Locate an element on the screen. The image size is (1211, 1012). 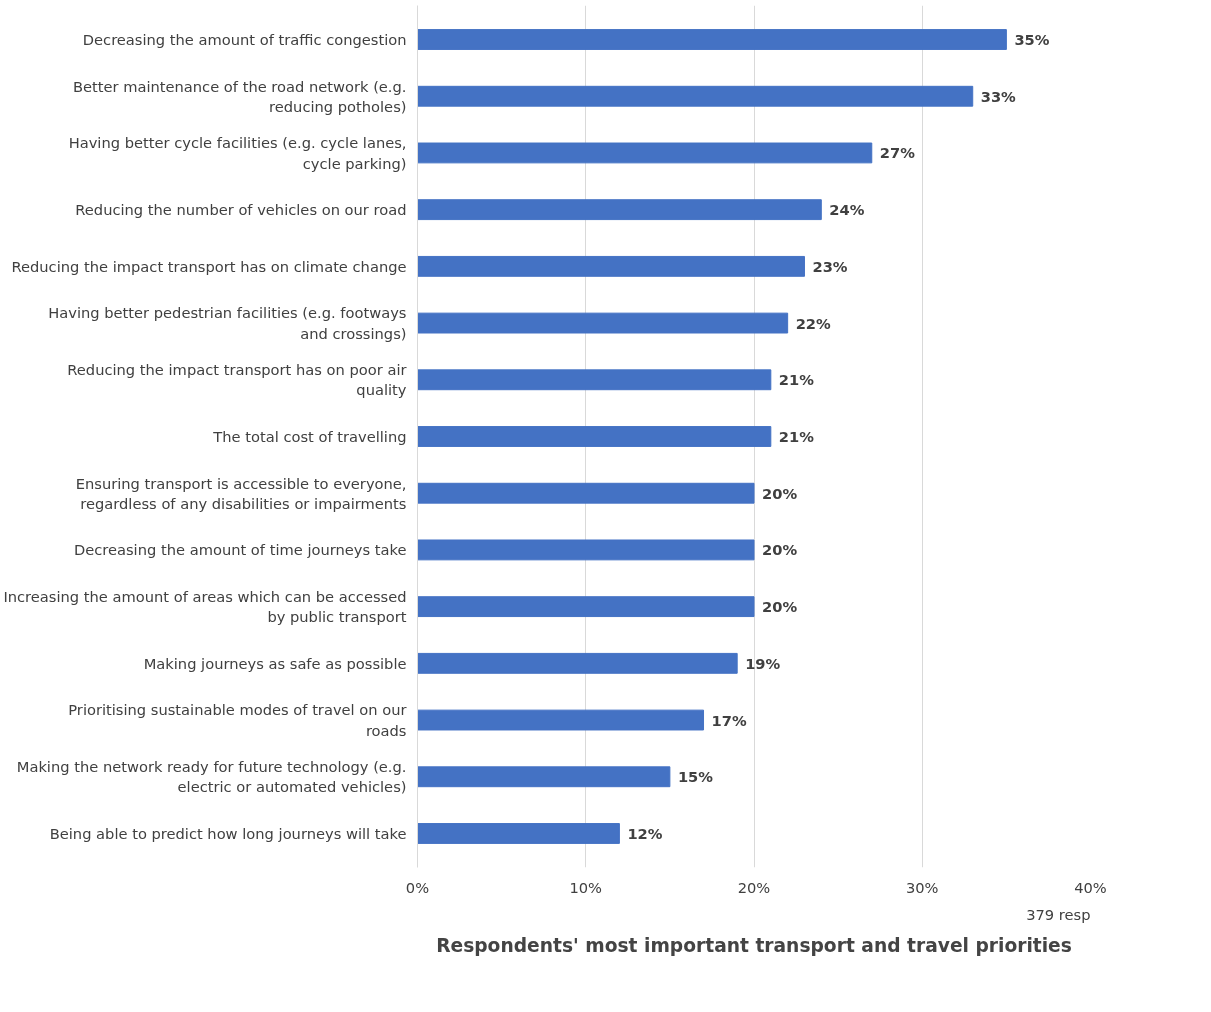
y-tick-label: Reducing the number of vehicles on our road is located at coordinates (241, 210).